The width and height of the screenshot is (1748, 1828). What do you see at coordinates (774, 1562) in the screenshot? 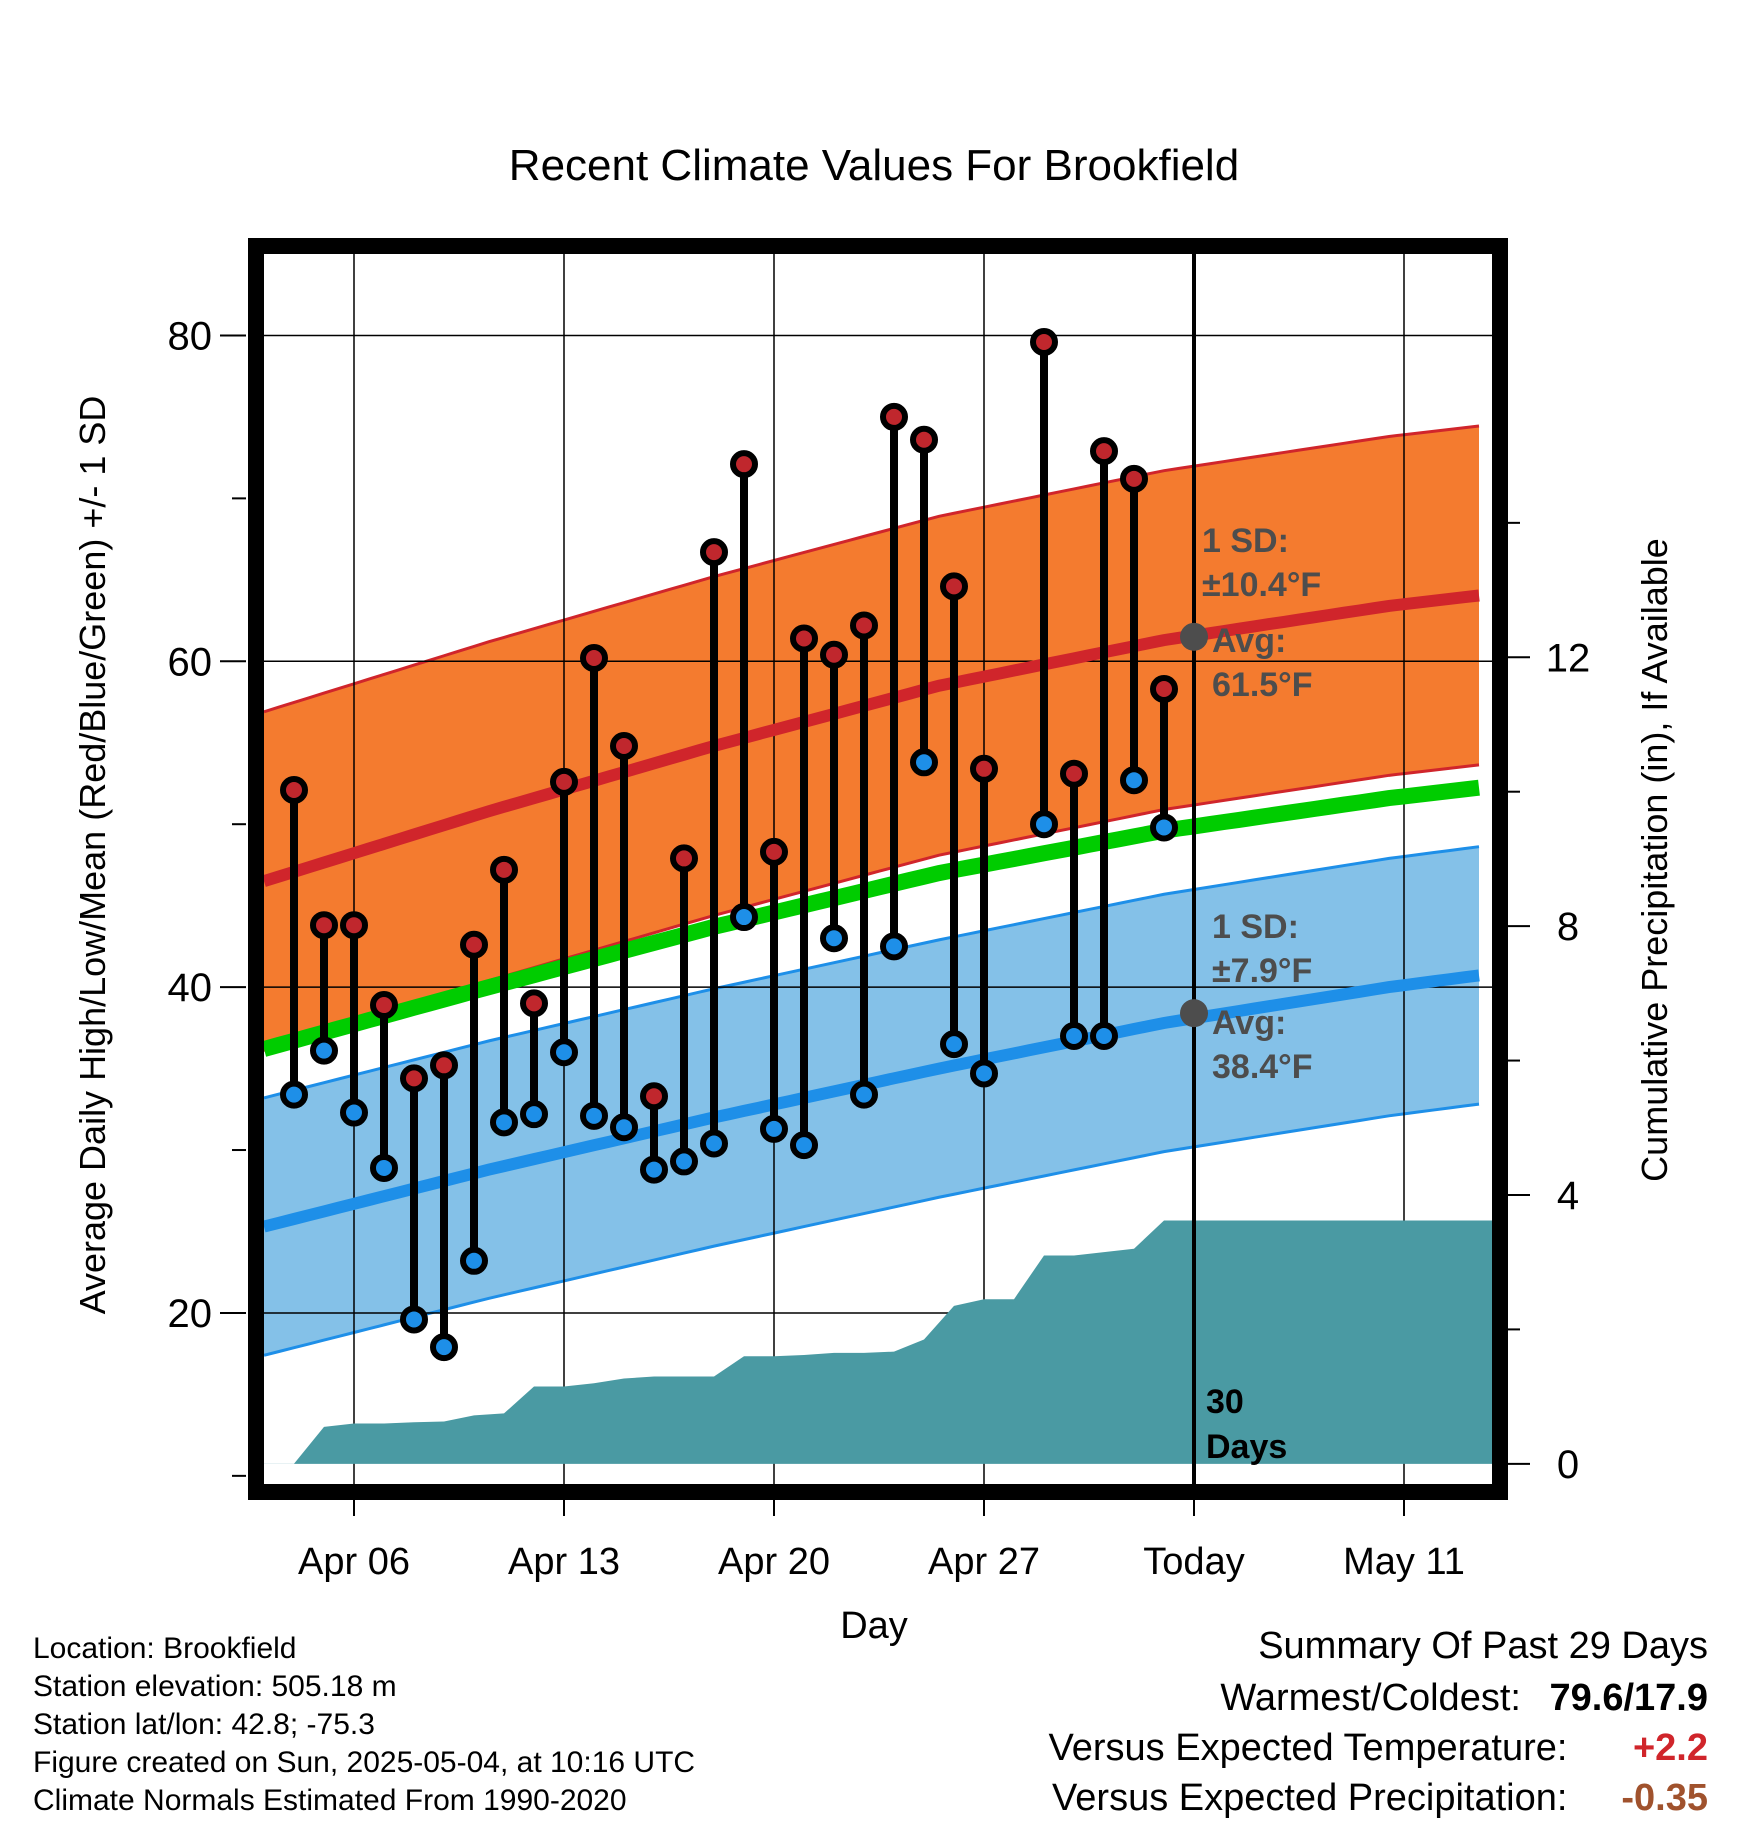
I see `x-tick-label: Apr 20` at bounding box center [774, 1562].